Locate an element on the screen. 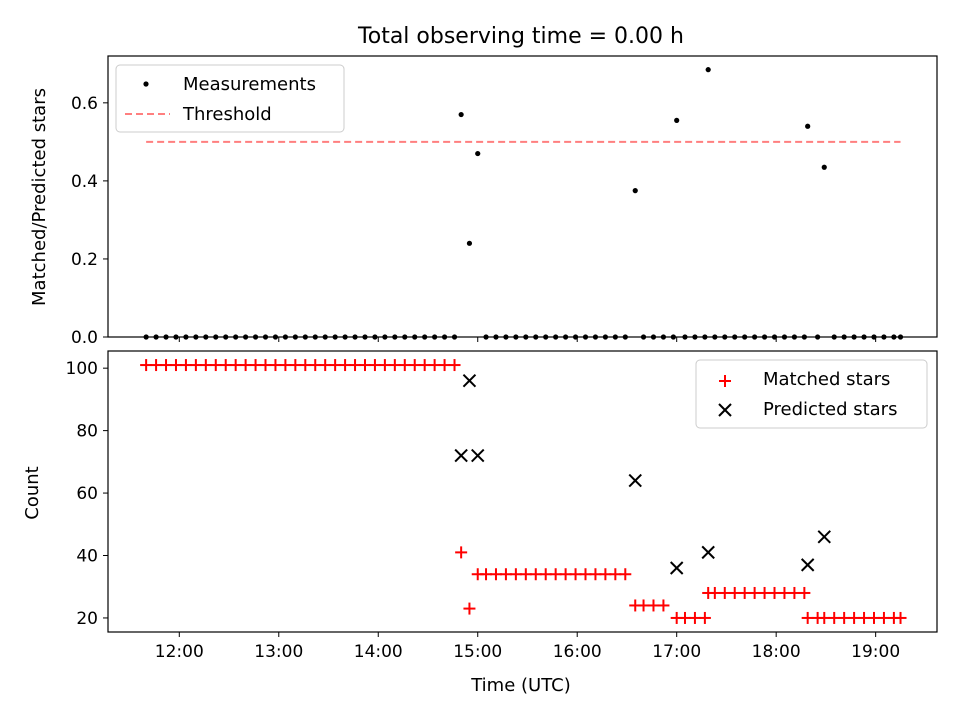 The image size is (960, 720). ratio-legend: Measurements Threshold is located at coordinates (230, 98).